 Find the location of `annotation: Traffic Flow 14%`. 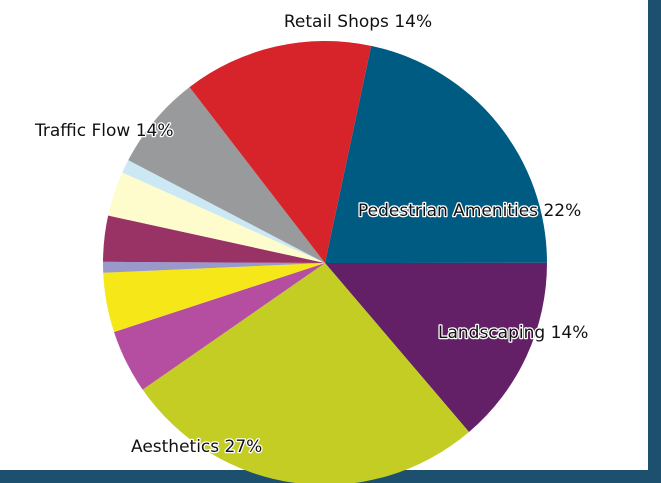

annotation: Traffic Flow 14% is located at coordinates (103, 131).